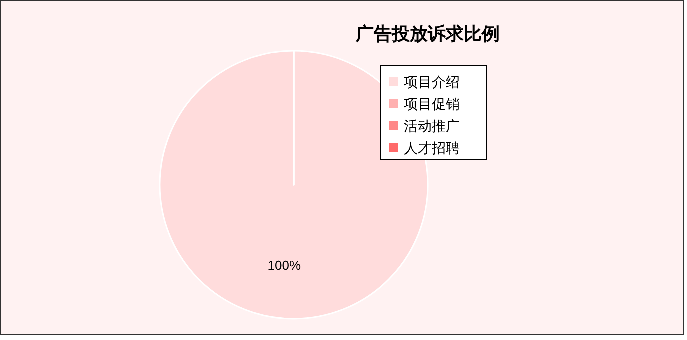 The height and width of the screenshot is (340, 687). What do you see at coordinates (427, 34) in the screenshot?
I see `chart-title: 广告投放诉求比例` at bounding box center [427, 34].